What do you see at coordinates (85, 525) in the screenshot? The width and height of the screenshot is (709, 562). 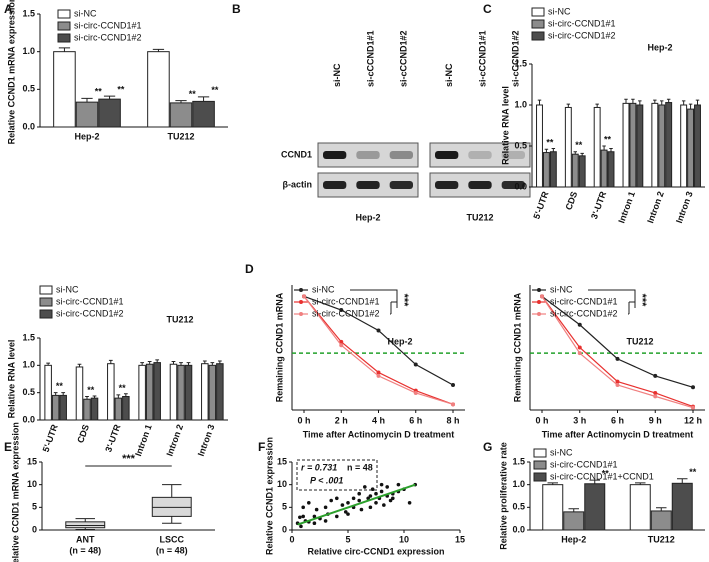 I see `box` at bounding box center [85, 525].